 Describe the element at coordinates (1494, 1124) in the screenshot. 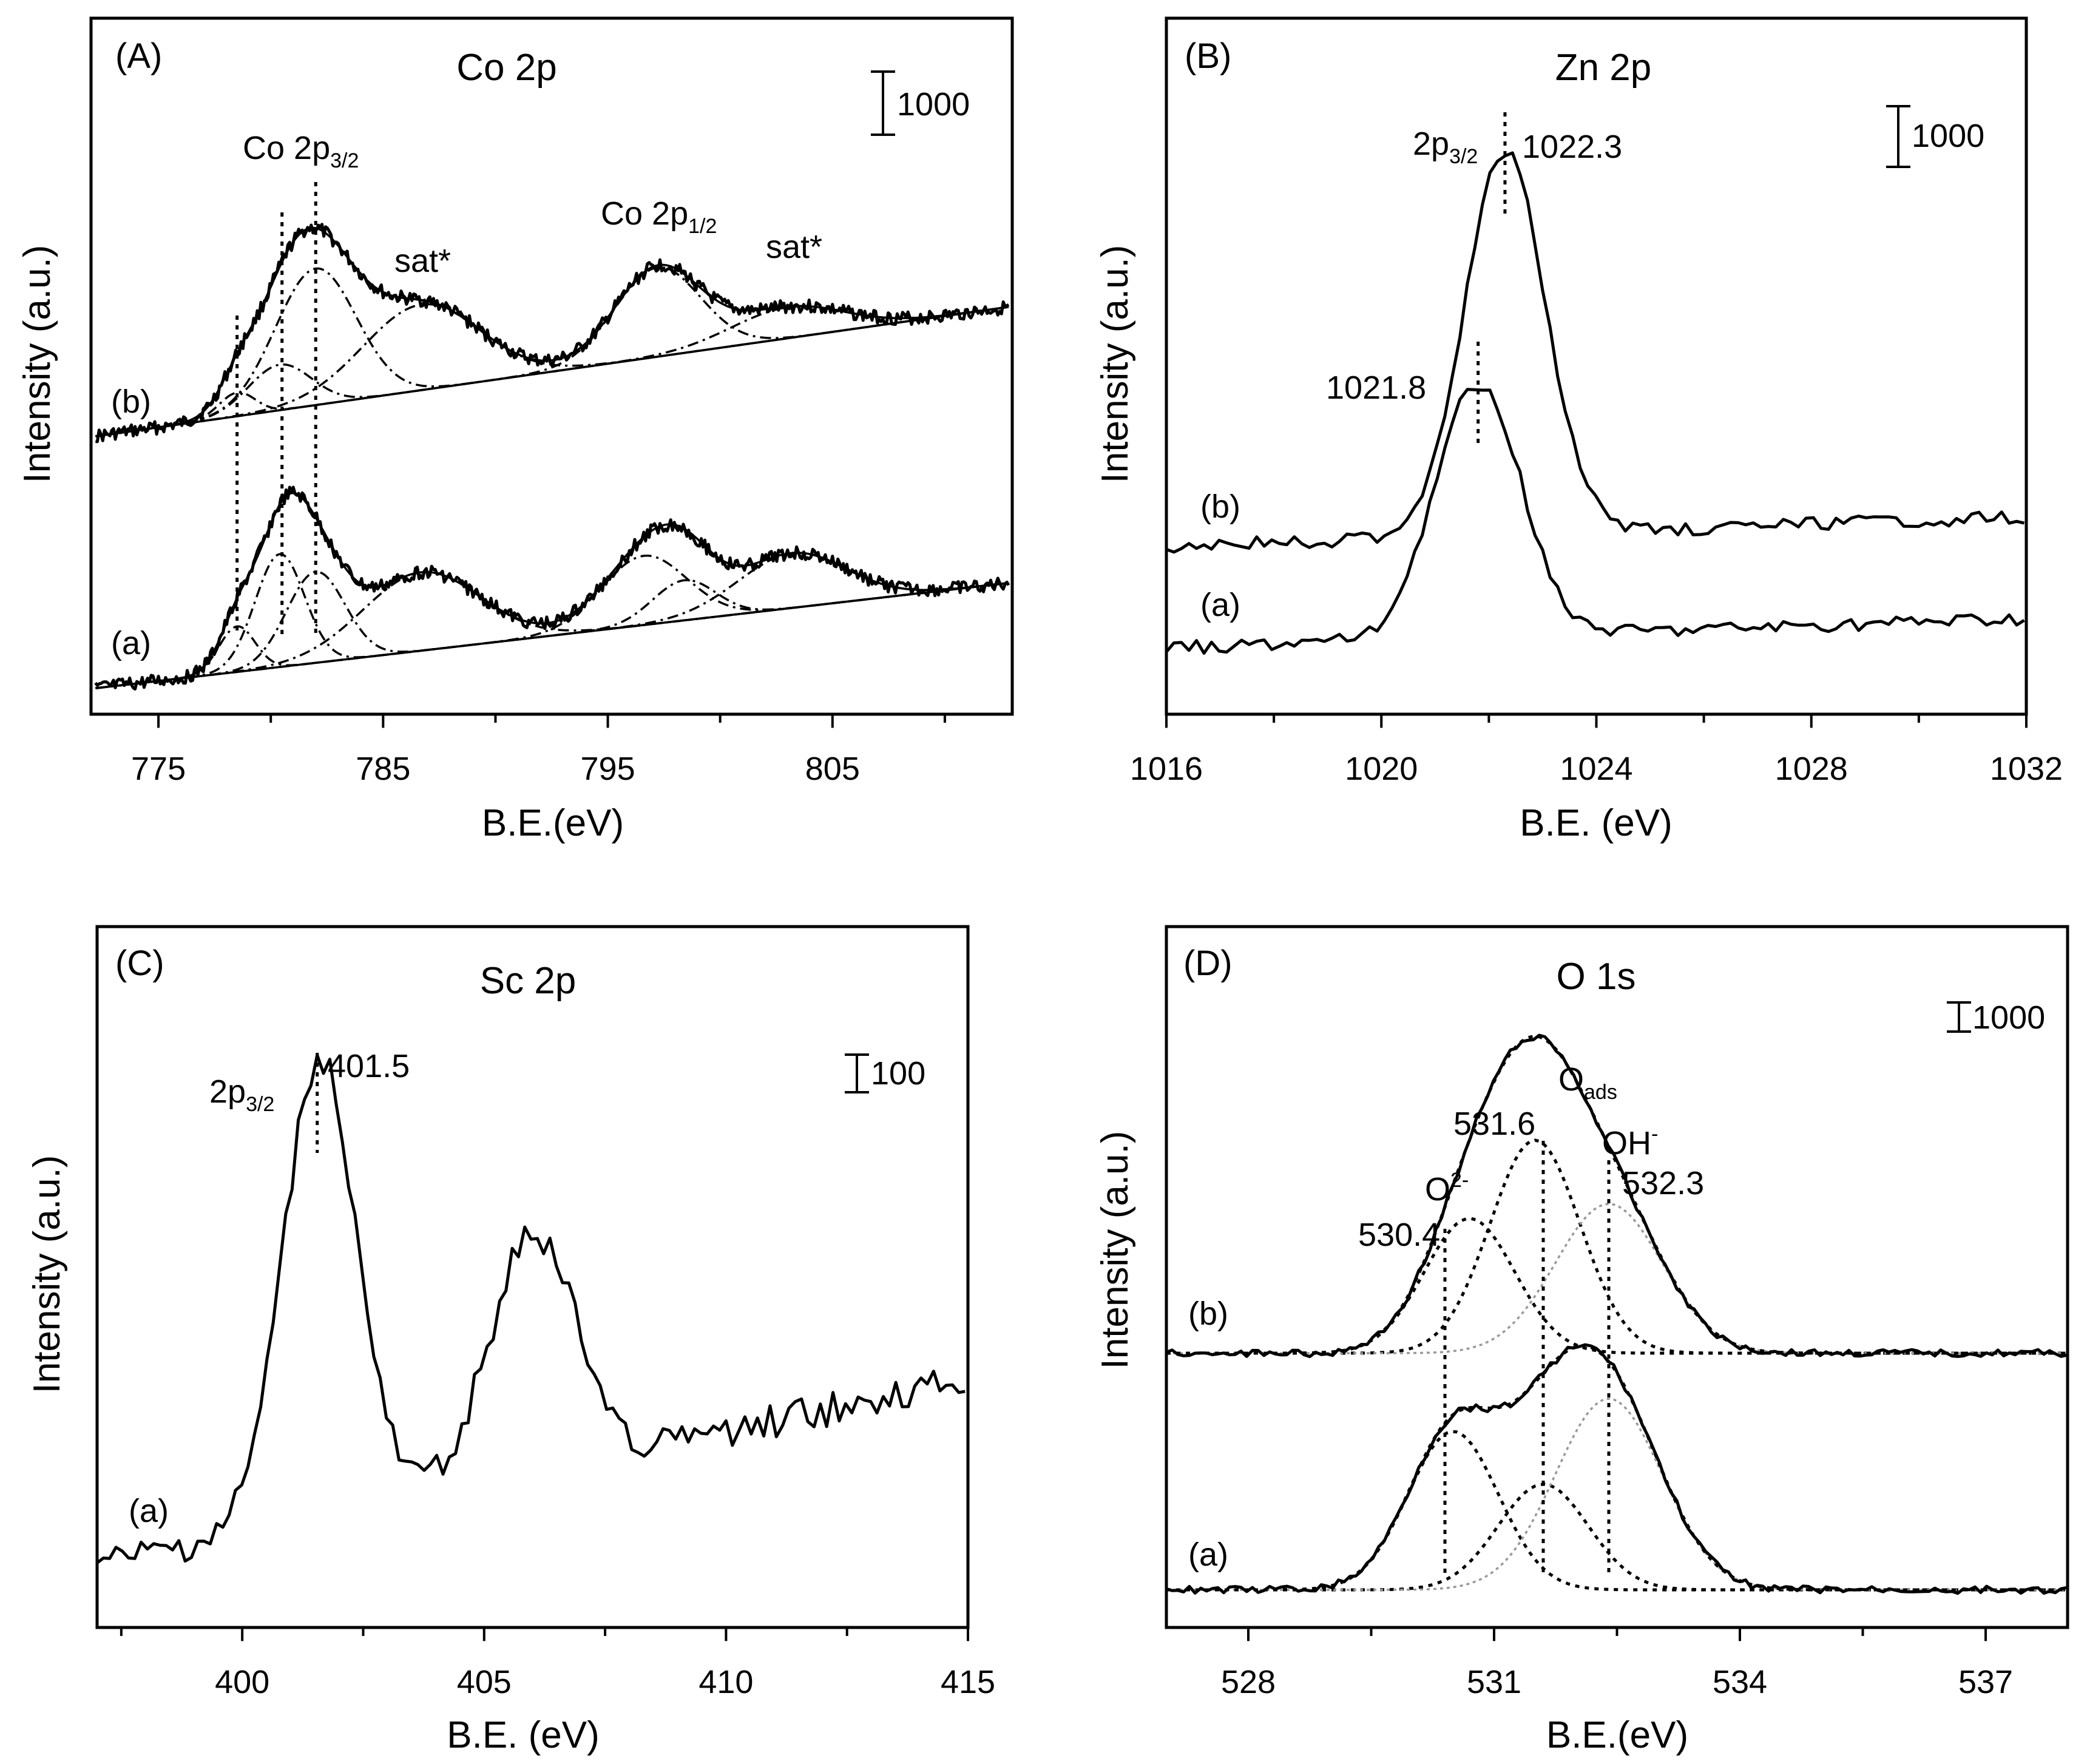

I see `annotation-531-6: 531.6` at that location.